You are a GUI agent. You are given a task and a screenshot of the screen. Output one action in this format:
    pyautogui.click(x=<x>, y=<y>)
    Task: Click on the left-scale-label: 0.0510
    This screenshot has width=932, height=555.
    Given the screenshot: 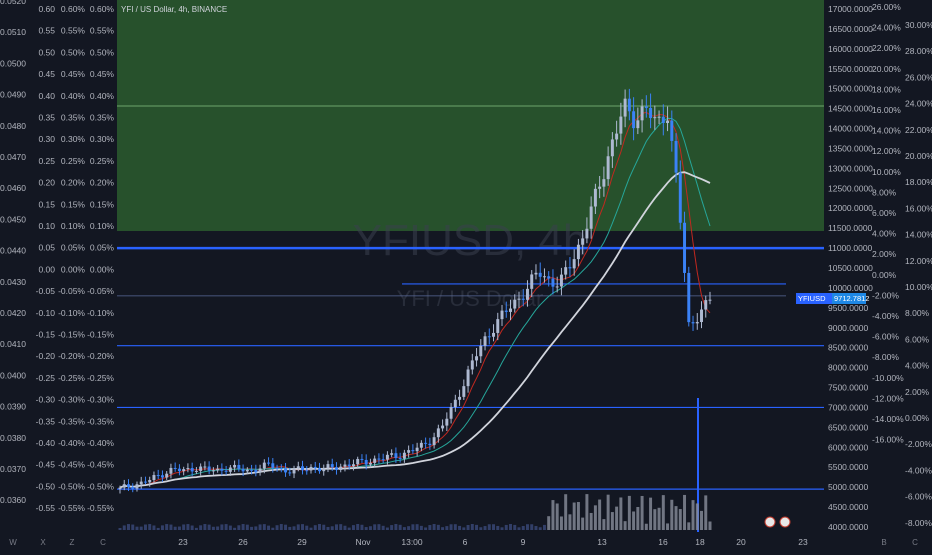 What is the action you would take?
    pyautogui.click(x=13, y=32)
    